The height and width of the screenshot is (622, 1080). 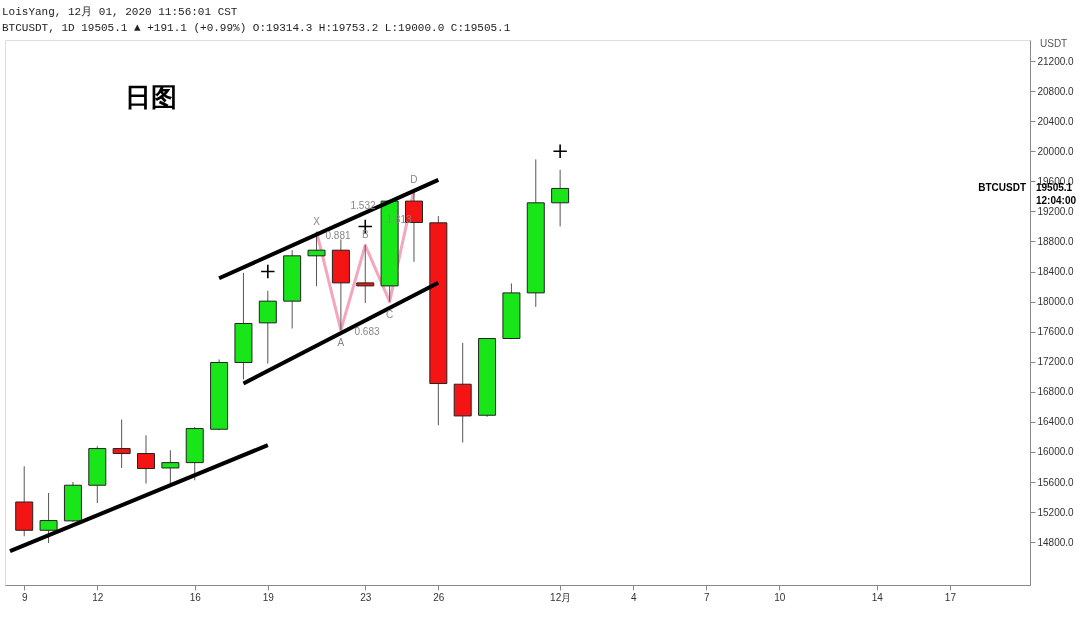 What do you see at coordinates (1056, 211) in the screenshot?
I see `y-tick-label: 19200.0` at bounding box center [1056, 211].